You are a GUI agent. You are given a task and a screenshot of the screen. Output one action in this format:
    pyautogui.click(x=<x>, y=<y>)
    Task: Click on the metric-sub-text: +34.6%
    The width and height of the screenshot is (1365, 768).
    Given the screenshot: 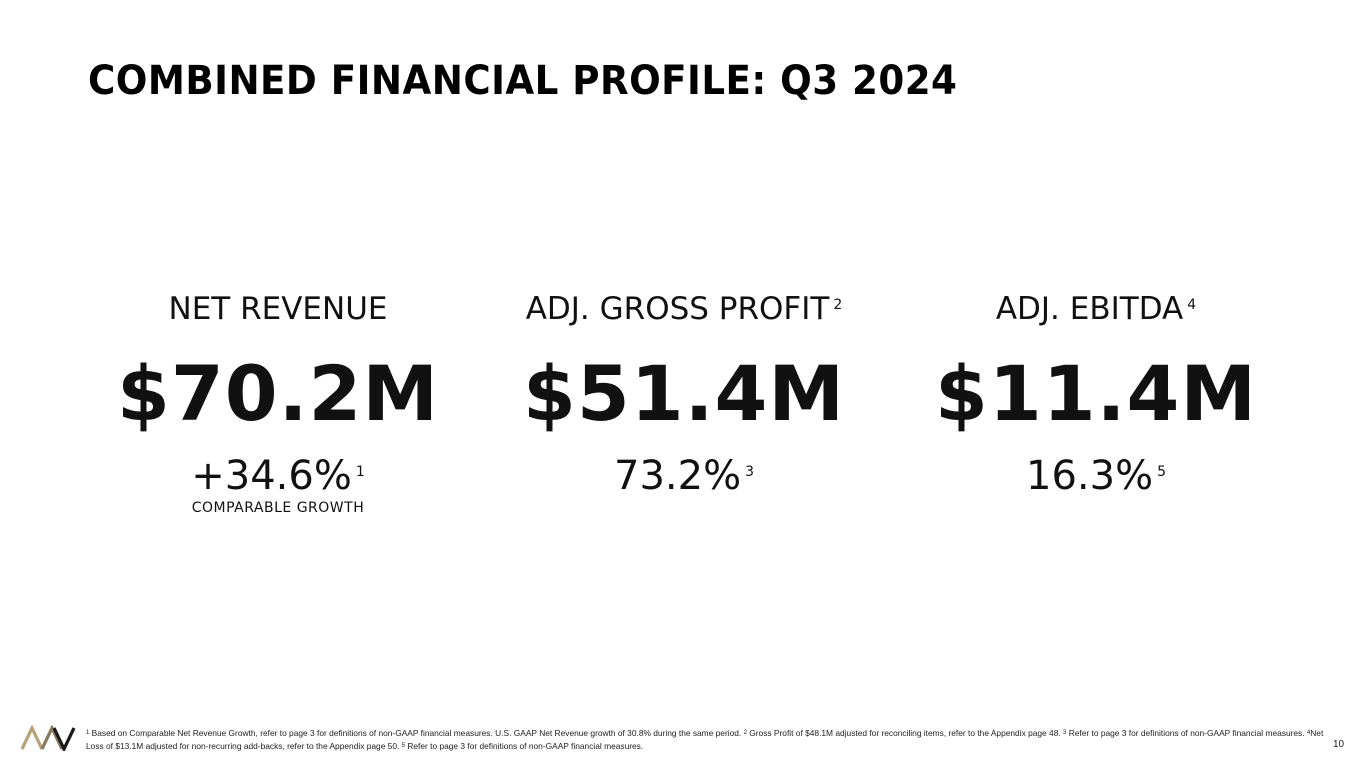 What is the action you would take?
    pyautogui.click(x=271, y=476)
    